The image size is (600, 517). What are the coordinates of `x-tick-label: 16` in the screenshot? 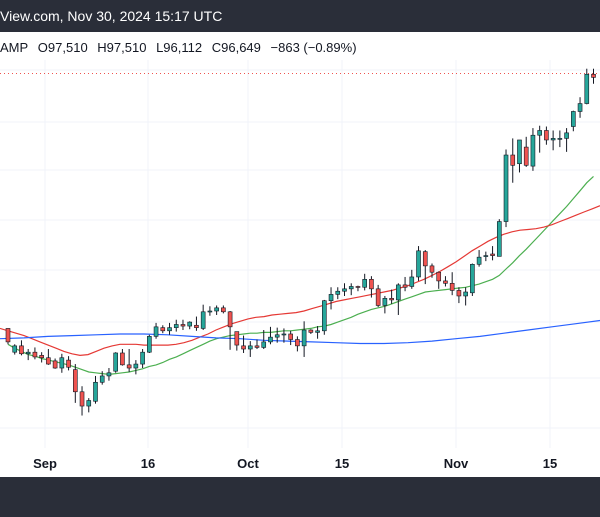 It's located at (148, 463).